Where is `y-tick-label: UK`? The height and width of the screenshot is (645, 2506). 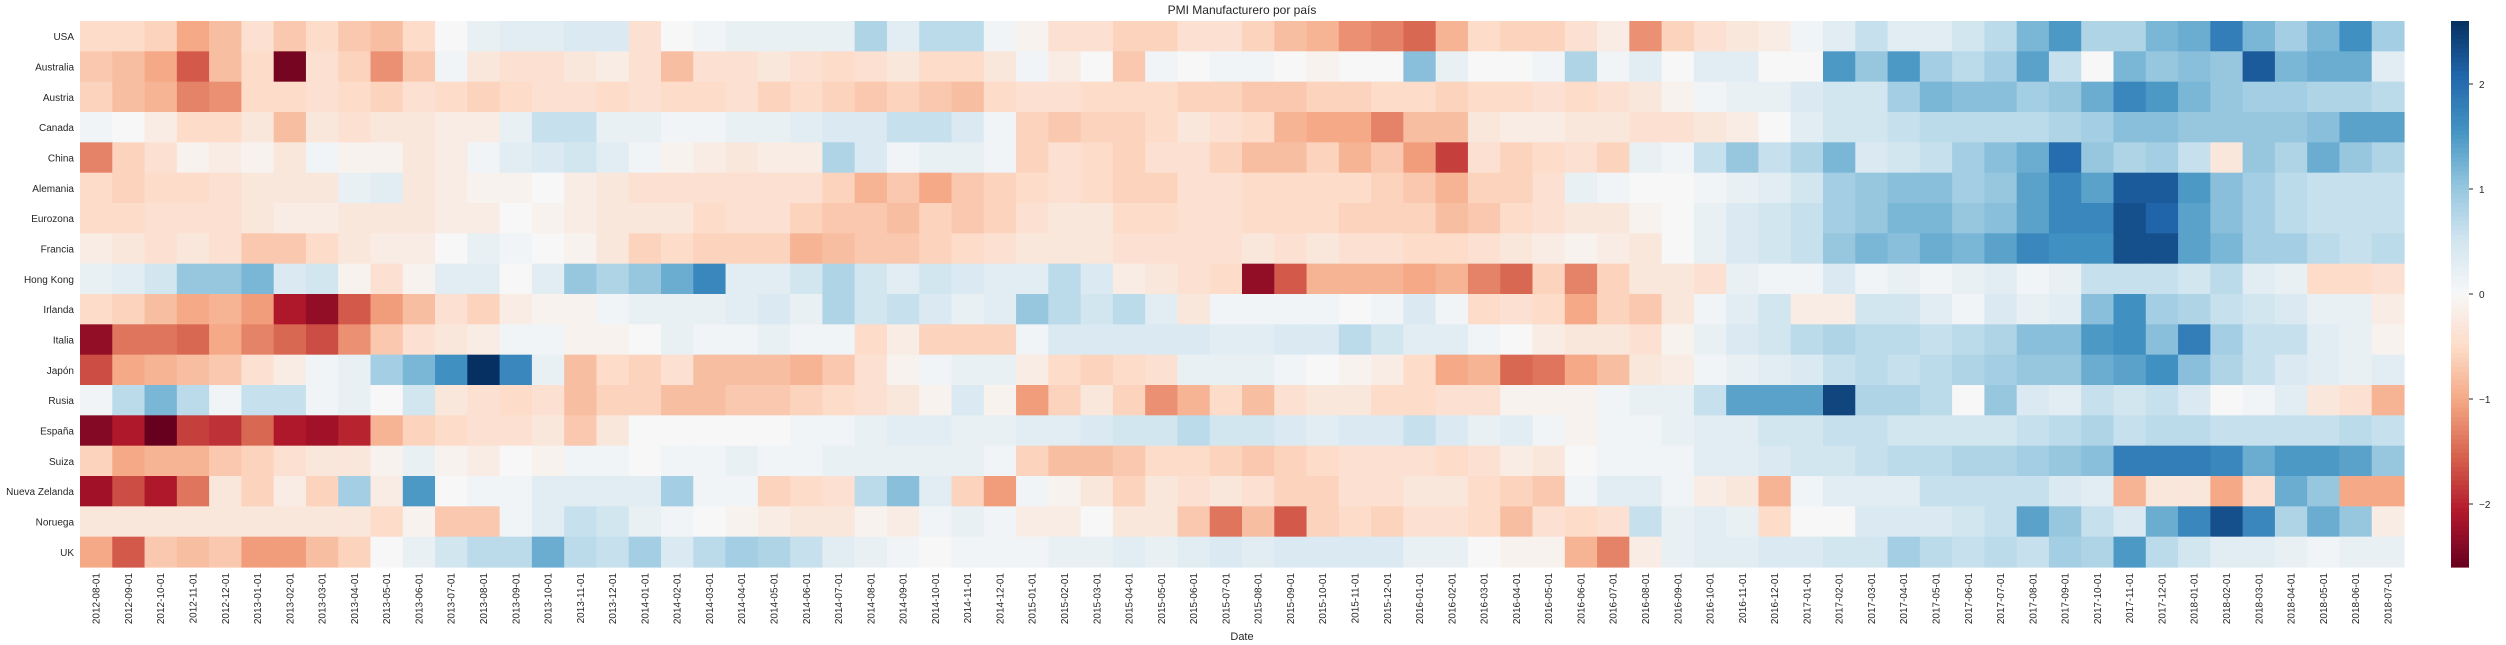
y-tick-label: UK is located at coordinates (67, 553).